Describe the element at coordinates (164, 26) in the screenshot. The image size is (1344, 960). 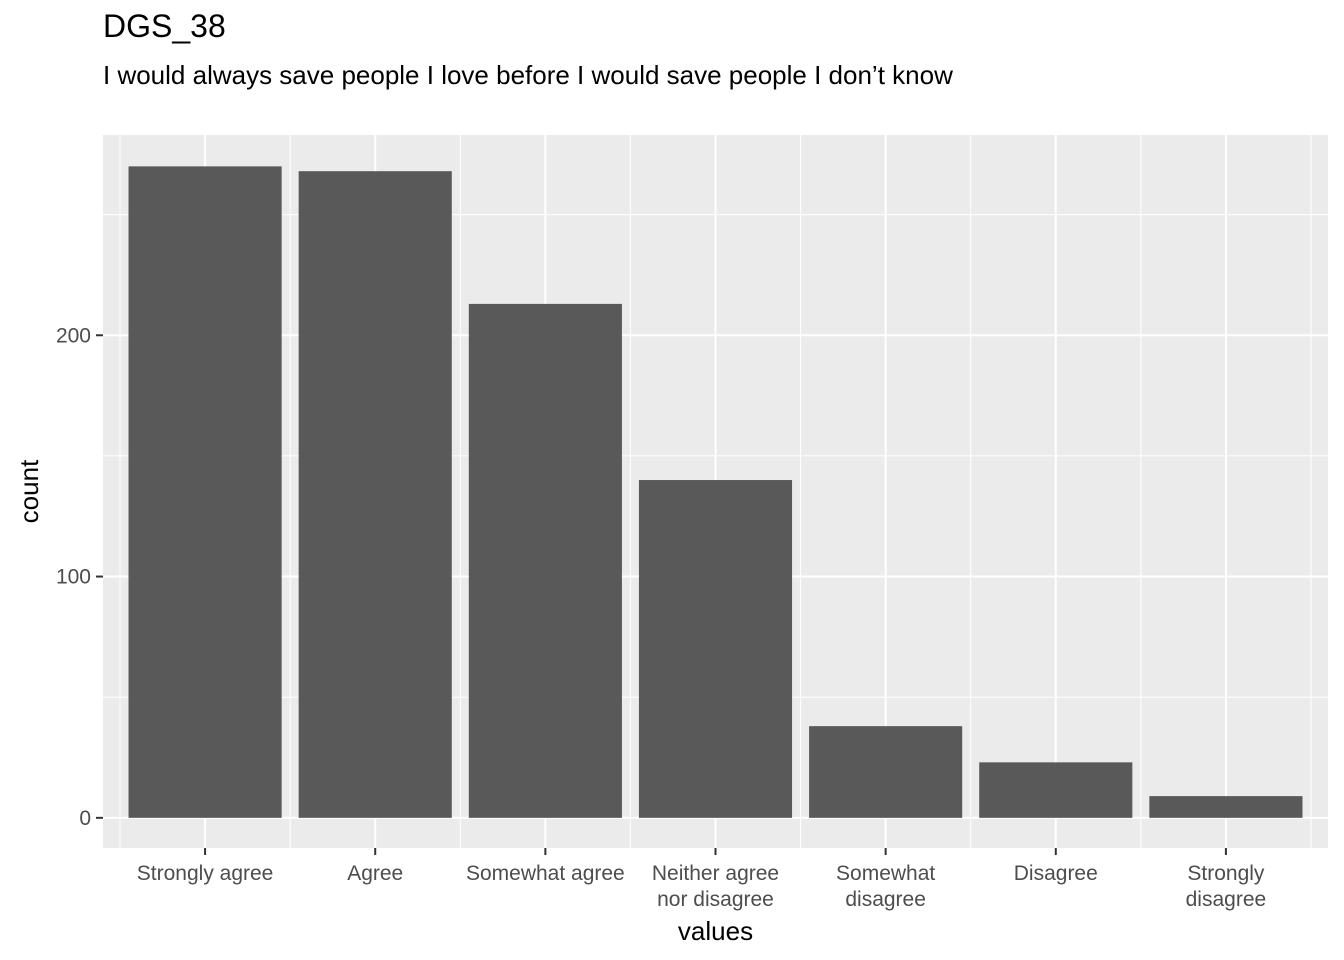
I see `chart-title: DGS_38` at that location.